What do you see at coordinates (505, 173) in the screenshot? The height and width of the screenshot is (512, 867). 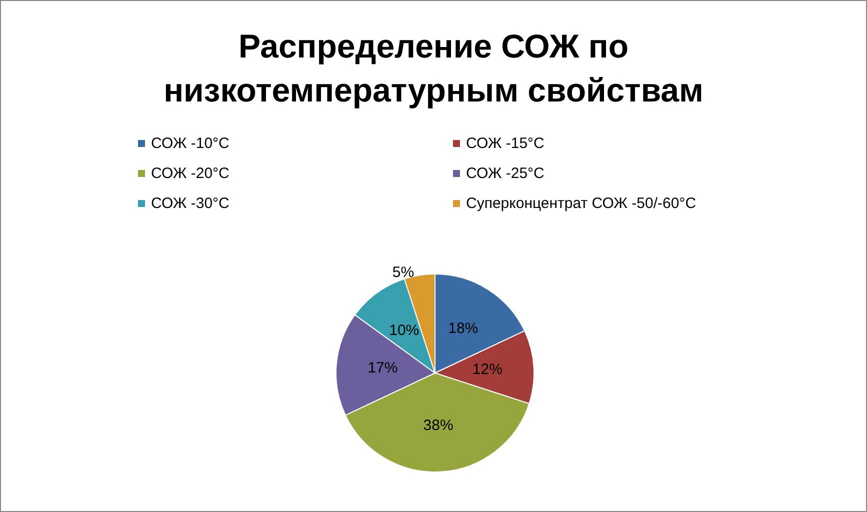 I see `legend-label: СОЖ -25°C` at bounding box center [505, 173].